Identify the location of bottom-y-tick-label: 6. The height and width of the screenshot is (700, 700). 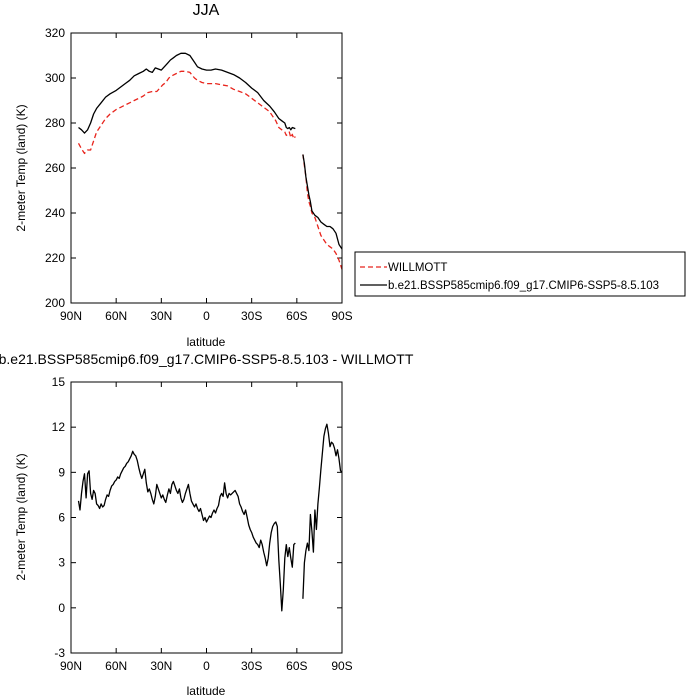
(61, 518).